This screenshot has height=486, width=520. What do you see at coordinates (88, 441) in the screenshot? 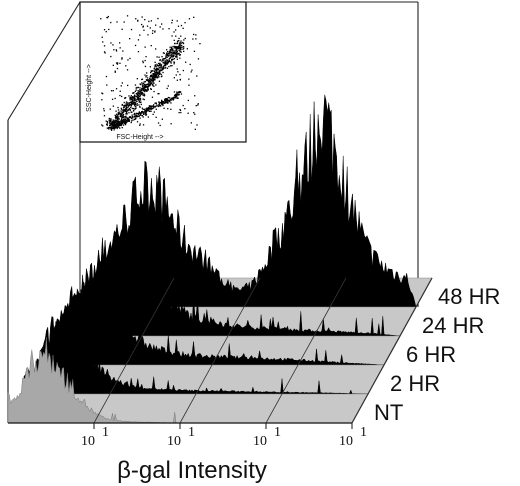
I see `x-tick-label: 10` at bounding box center [88, 441].